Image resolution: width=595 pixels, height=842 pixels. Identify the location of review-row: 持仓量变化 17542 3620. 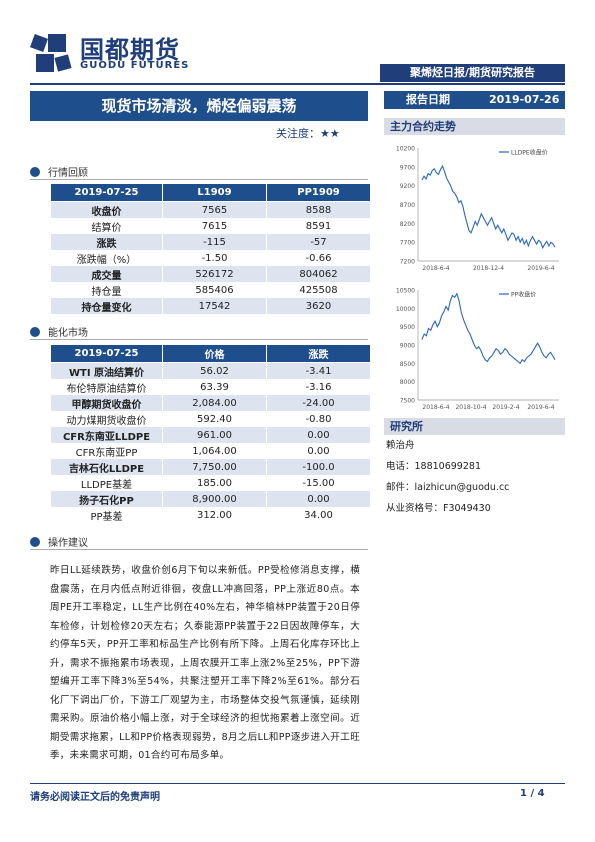
(210, 306).